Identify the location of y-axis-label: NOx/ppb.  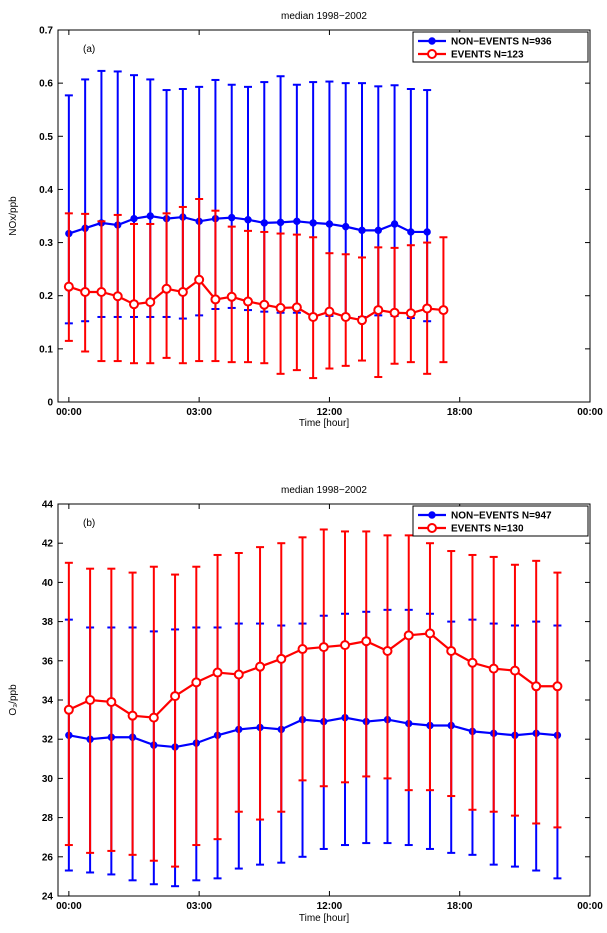
(13, 216).